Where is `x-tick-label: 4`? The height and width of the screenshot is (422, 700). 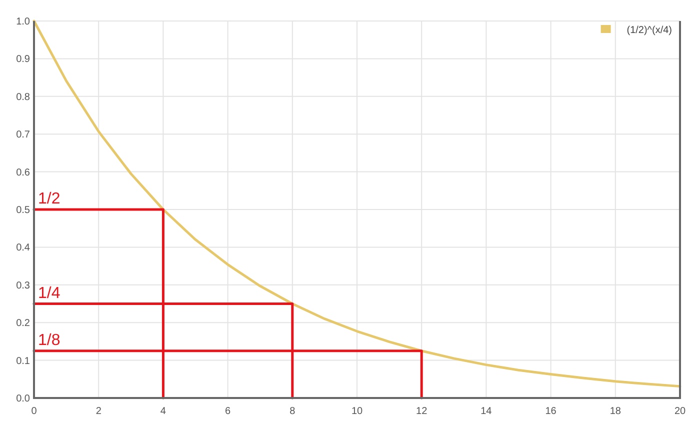 x-tick-label: 4 is located at coordinates (163, 411).